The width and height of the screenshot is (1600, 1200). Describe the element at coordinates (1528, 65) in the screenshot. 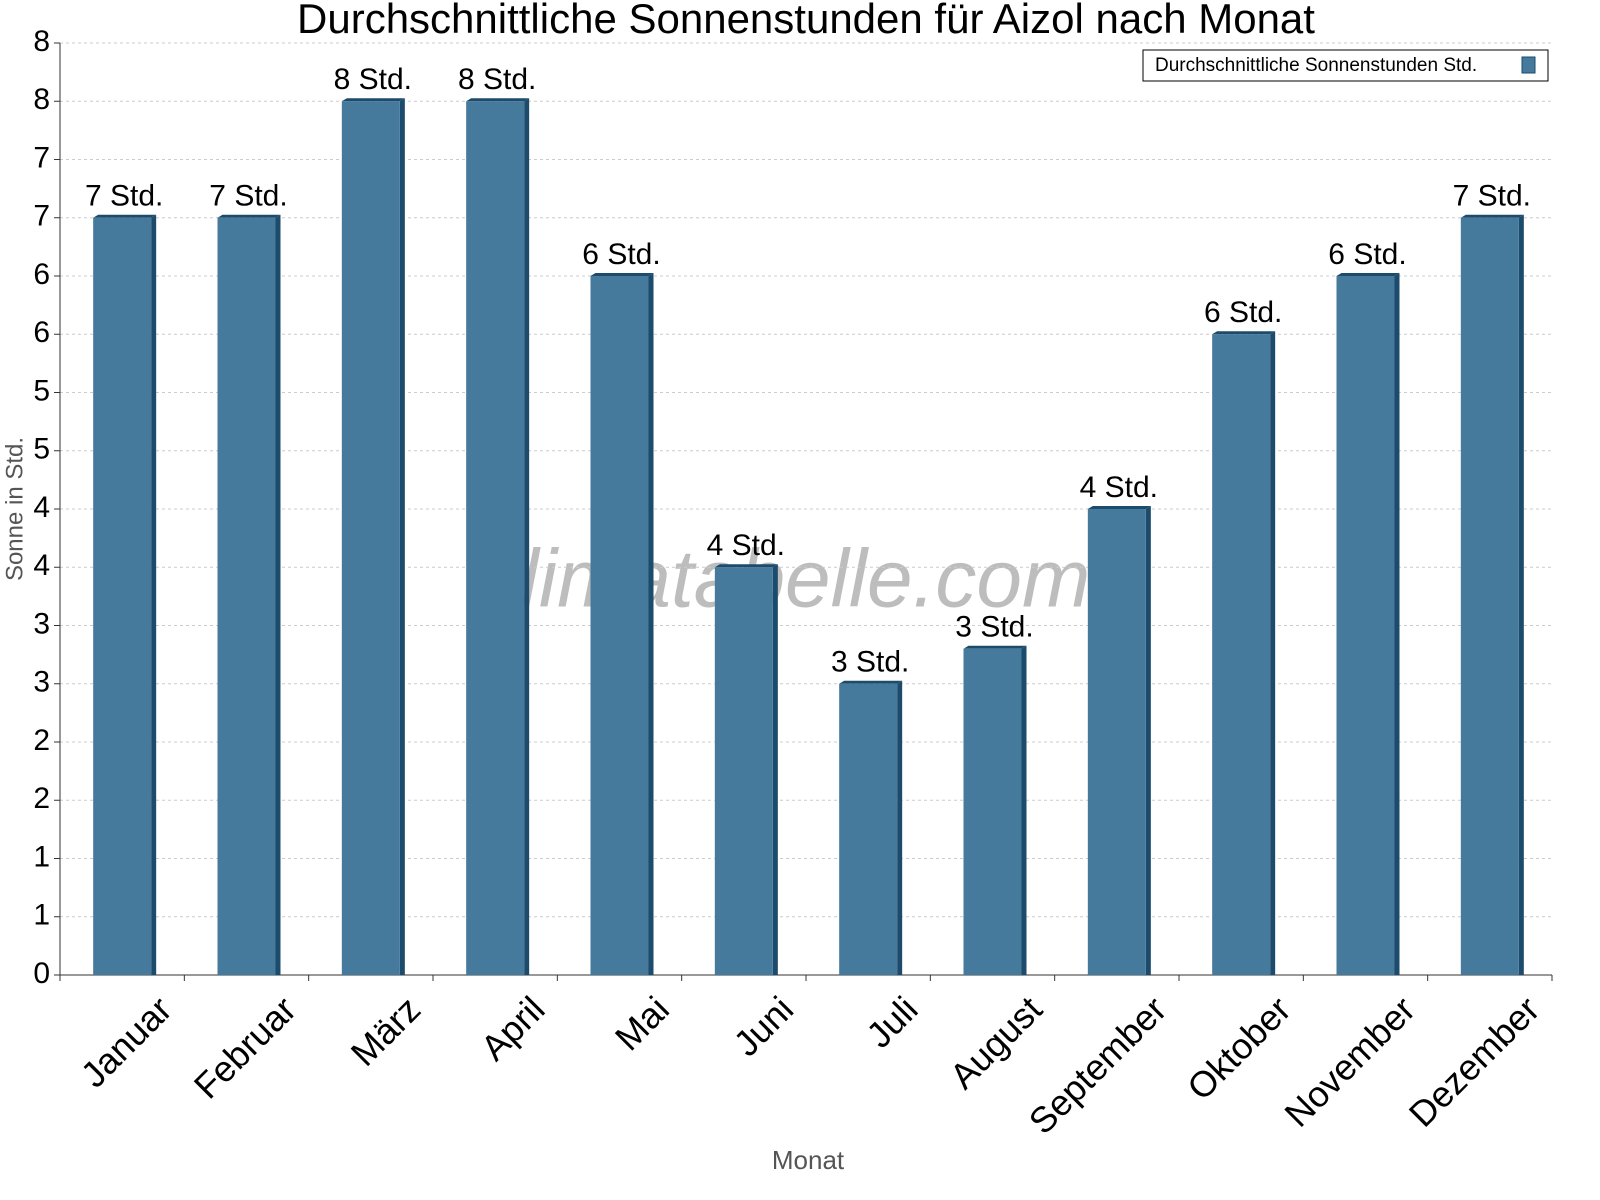

I see `legend-swatch` at that location.